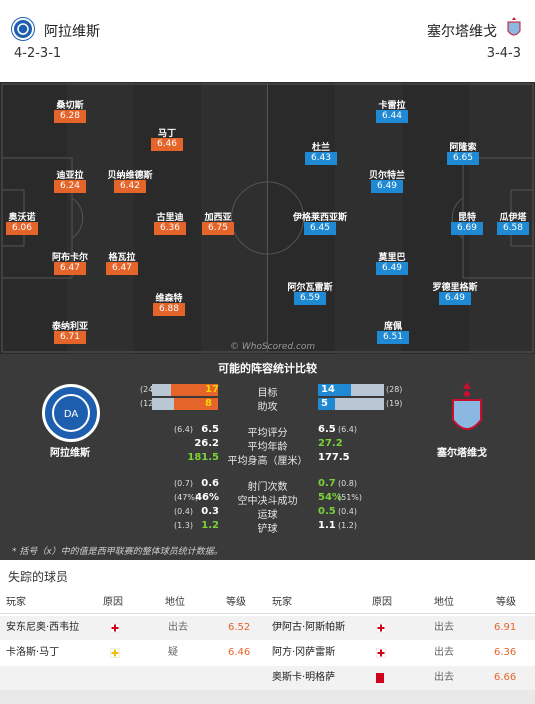 This screenshot has width=535, height=704. I want to click on home-player-name: 迪亚拉, so click(70, 176).